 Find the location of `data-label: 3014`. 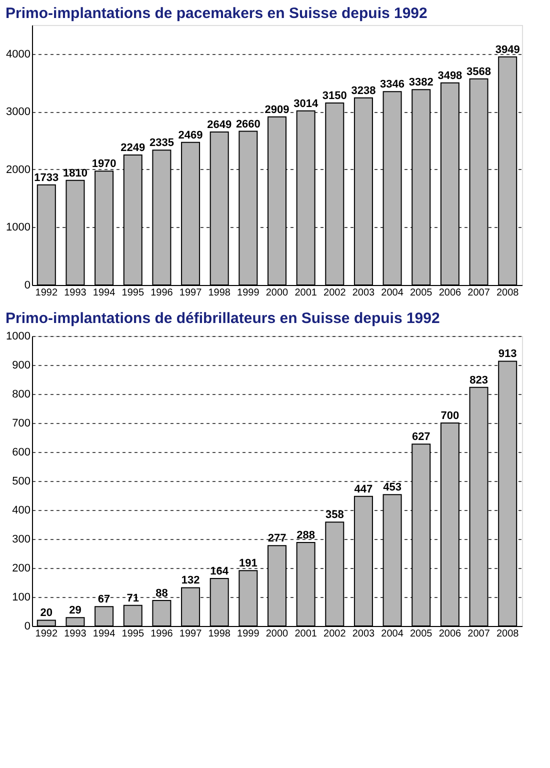

data-label: 3014 is located at coordinates (306, 104).